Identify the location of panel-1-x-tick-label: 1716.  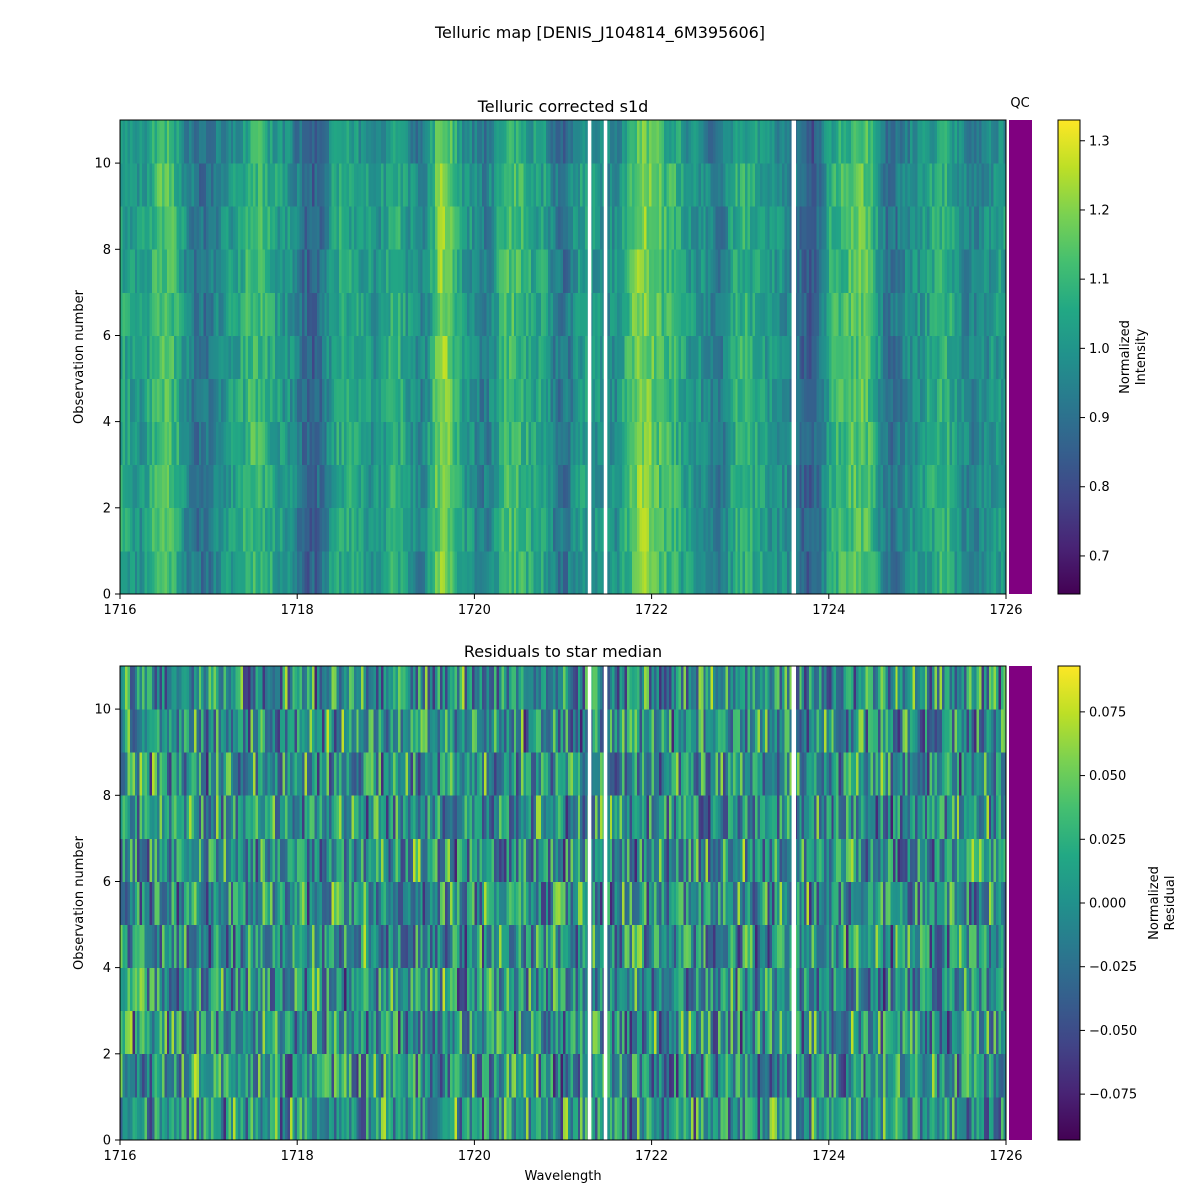
(119, 610).